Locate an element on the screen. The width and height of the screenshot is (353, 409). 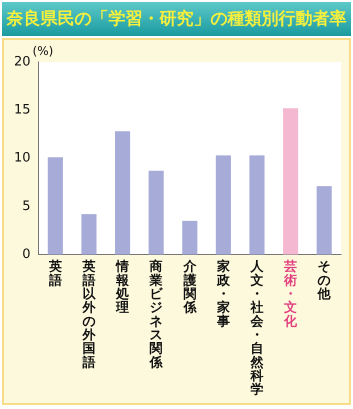
x-tick-label: 英語 is located at coordinates (55, 274).